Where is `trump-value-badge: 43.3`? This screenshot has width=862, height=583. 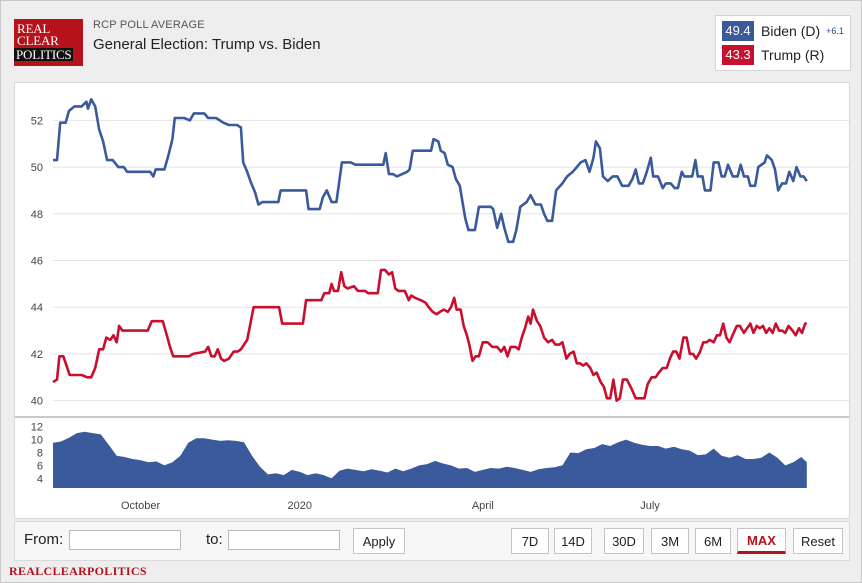 trump-value-badge: 43.3 is located at coordinates (738, 55).